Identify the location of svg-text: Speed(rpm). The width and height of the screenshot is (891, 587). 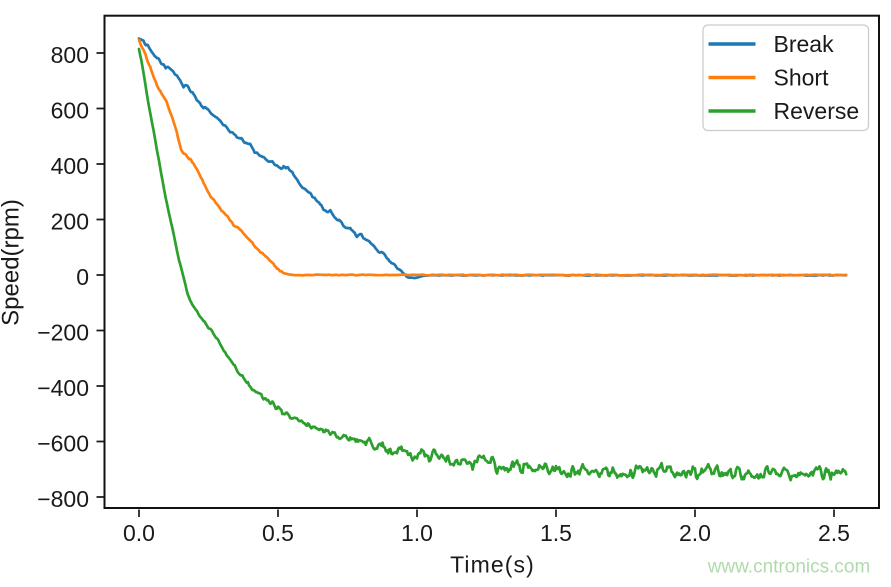
(12, 262).